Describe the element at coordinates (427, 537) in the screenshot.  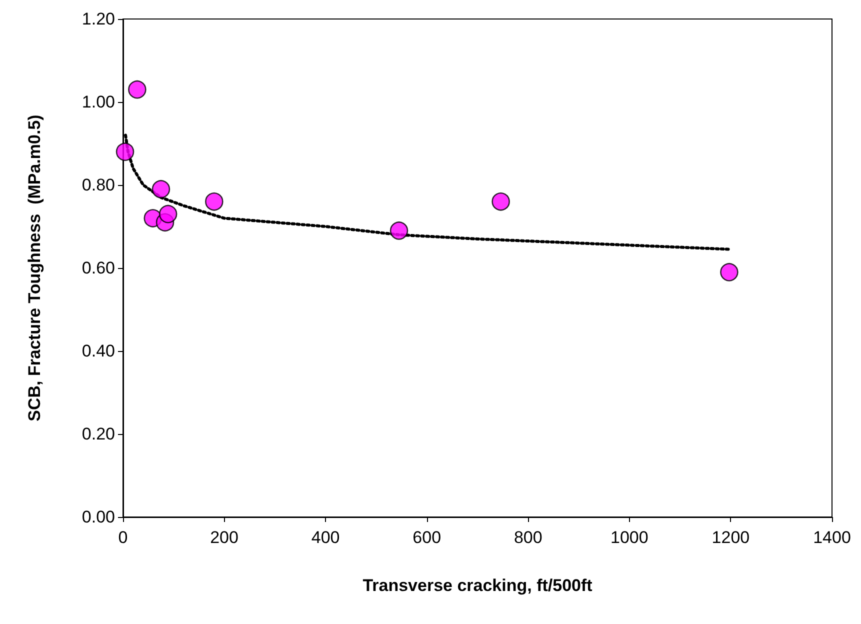
I see `x-tick-label: 600` at that location.